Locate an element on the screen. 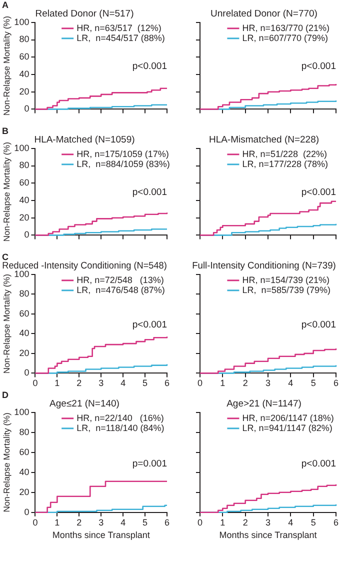  chart-title: Age>21 (N=1147) is located at coordinates (264, 404).